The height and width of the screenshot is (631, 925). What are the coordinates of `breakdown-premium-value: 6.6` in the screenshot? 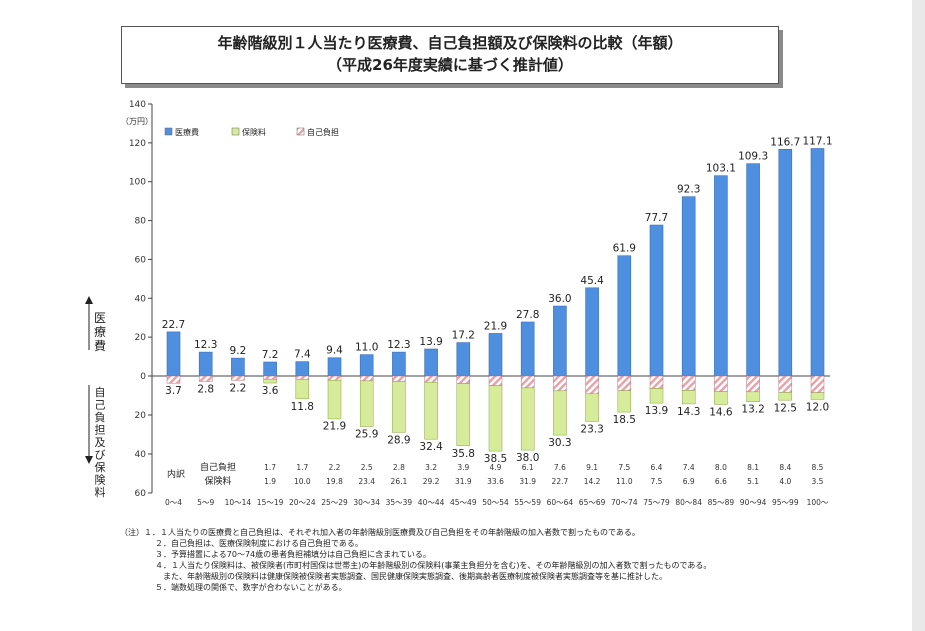 It's located at (721, 481).